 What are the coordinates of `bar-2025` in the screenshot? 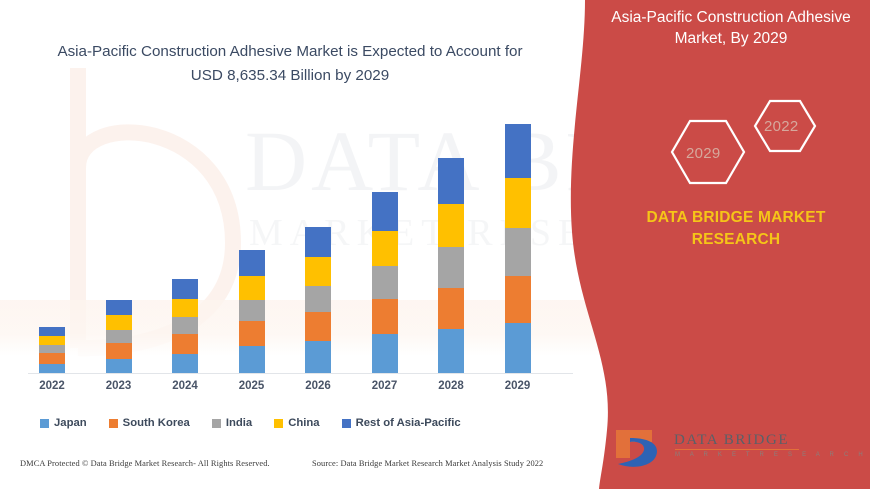 It's located at (251, 311).